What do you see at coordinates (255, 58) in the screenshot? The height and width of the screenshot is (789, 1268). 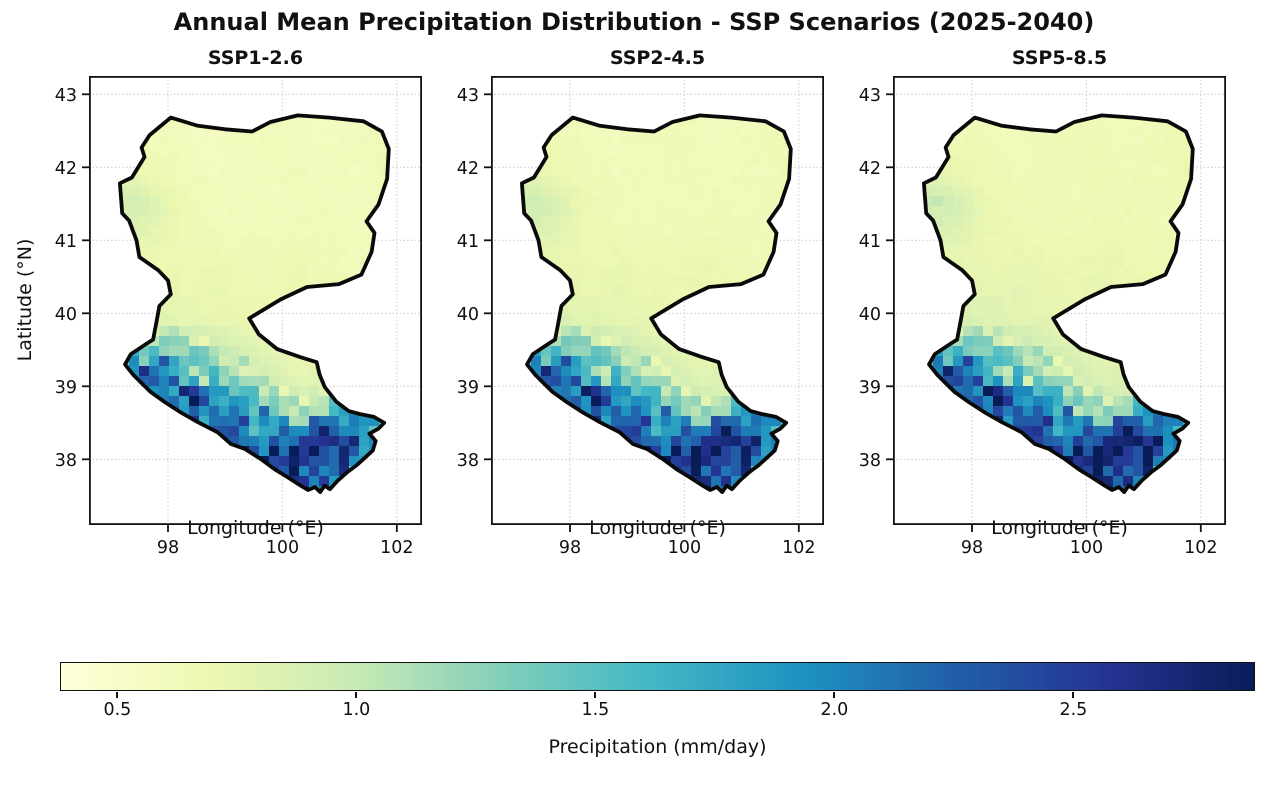 I see `subplot-title-ssp1: SSP1-2.6` at bounding box center [255, 58].